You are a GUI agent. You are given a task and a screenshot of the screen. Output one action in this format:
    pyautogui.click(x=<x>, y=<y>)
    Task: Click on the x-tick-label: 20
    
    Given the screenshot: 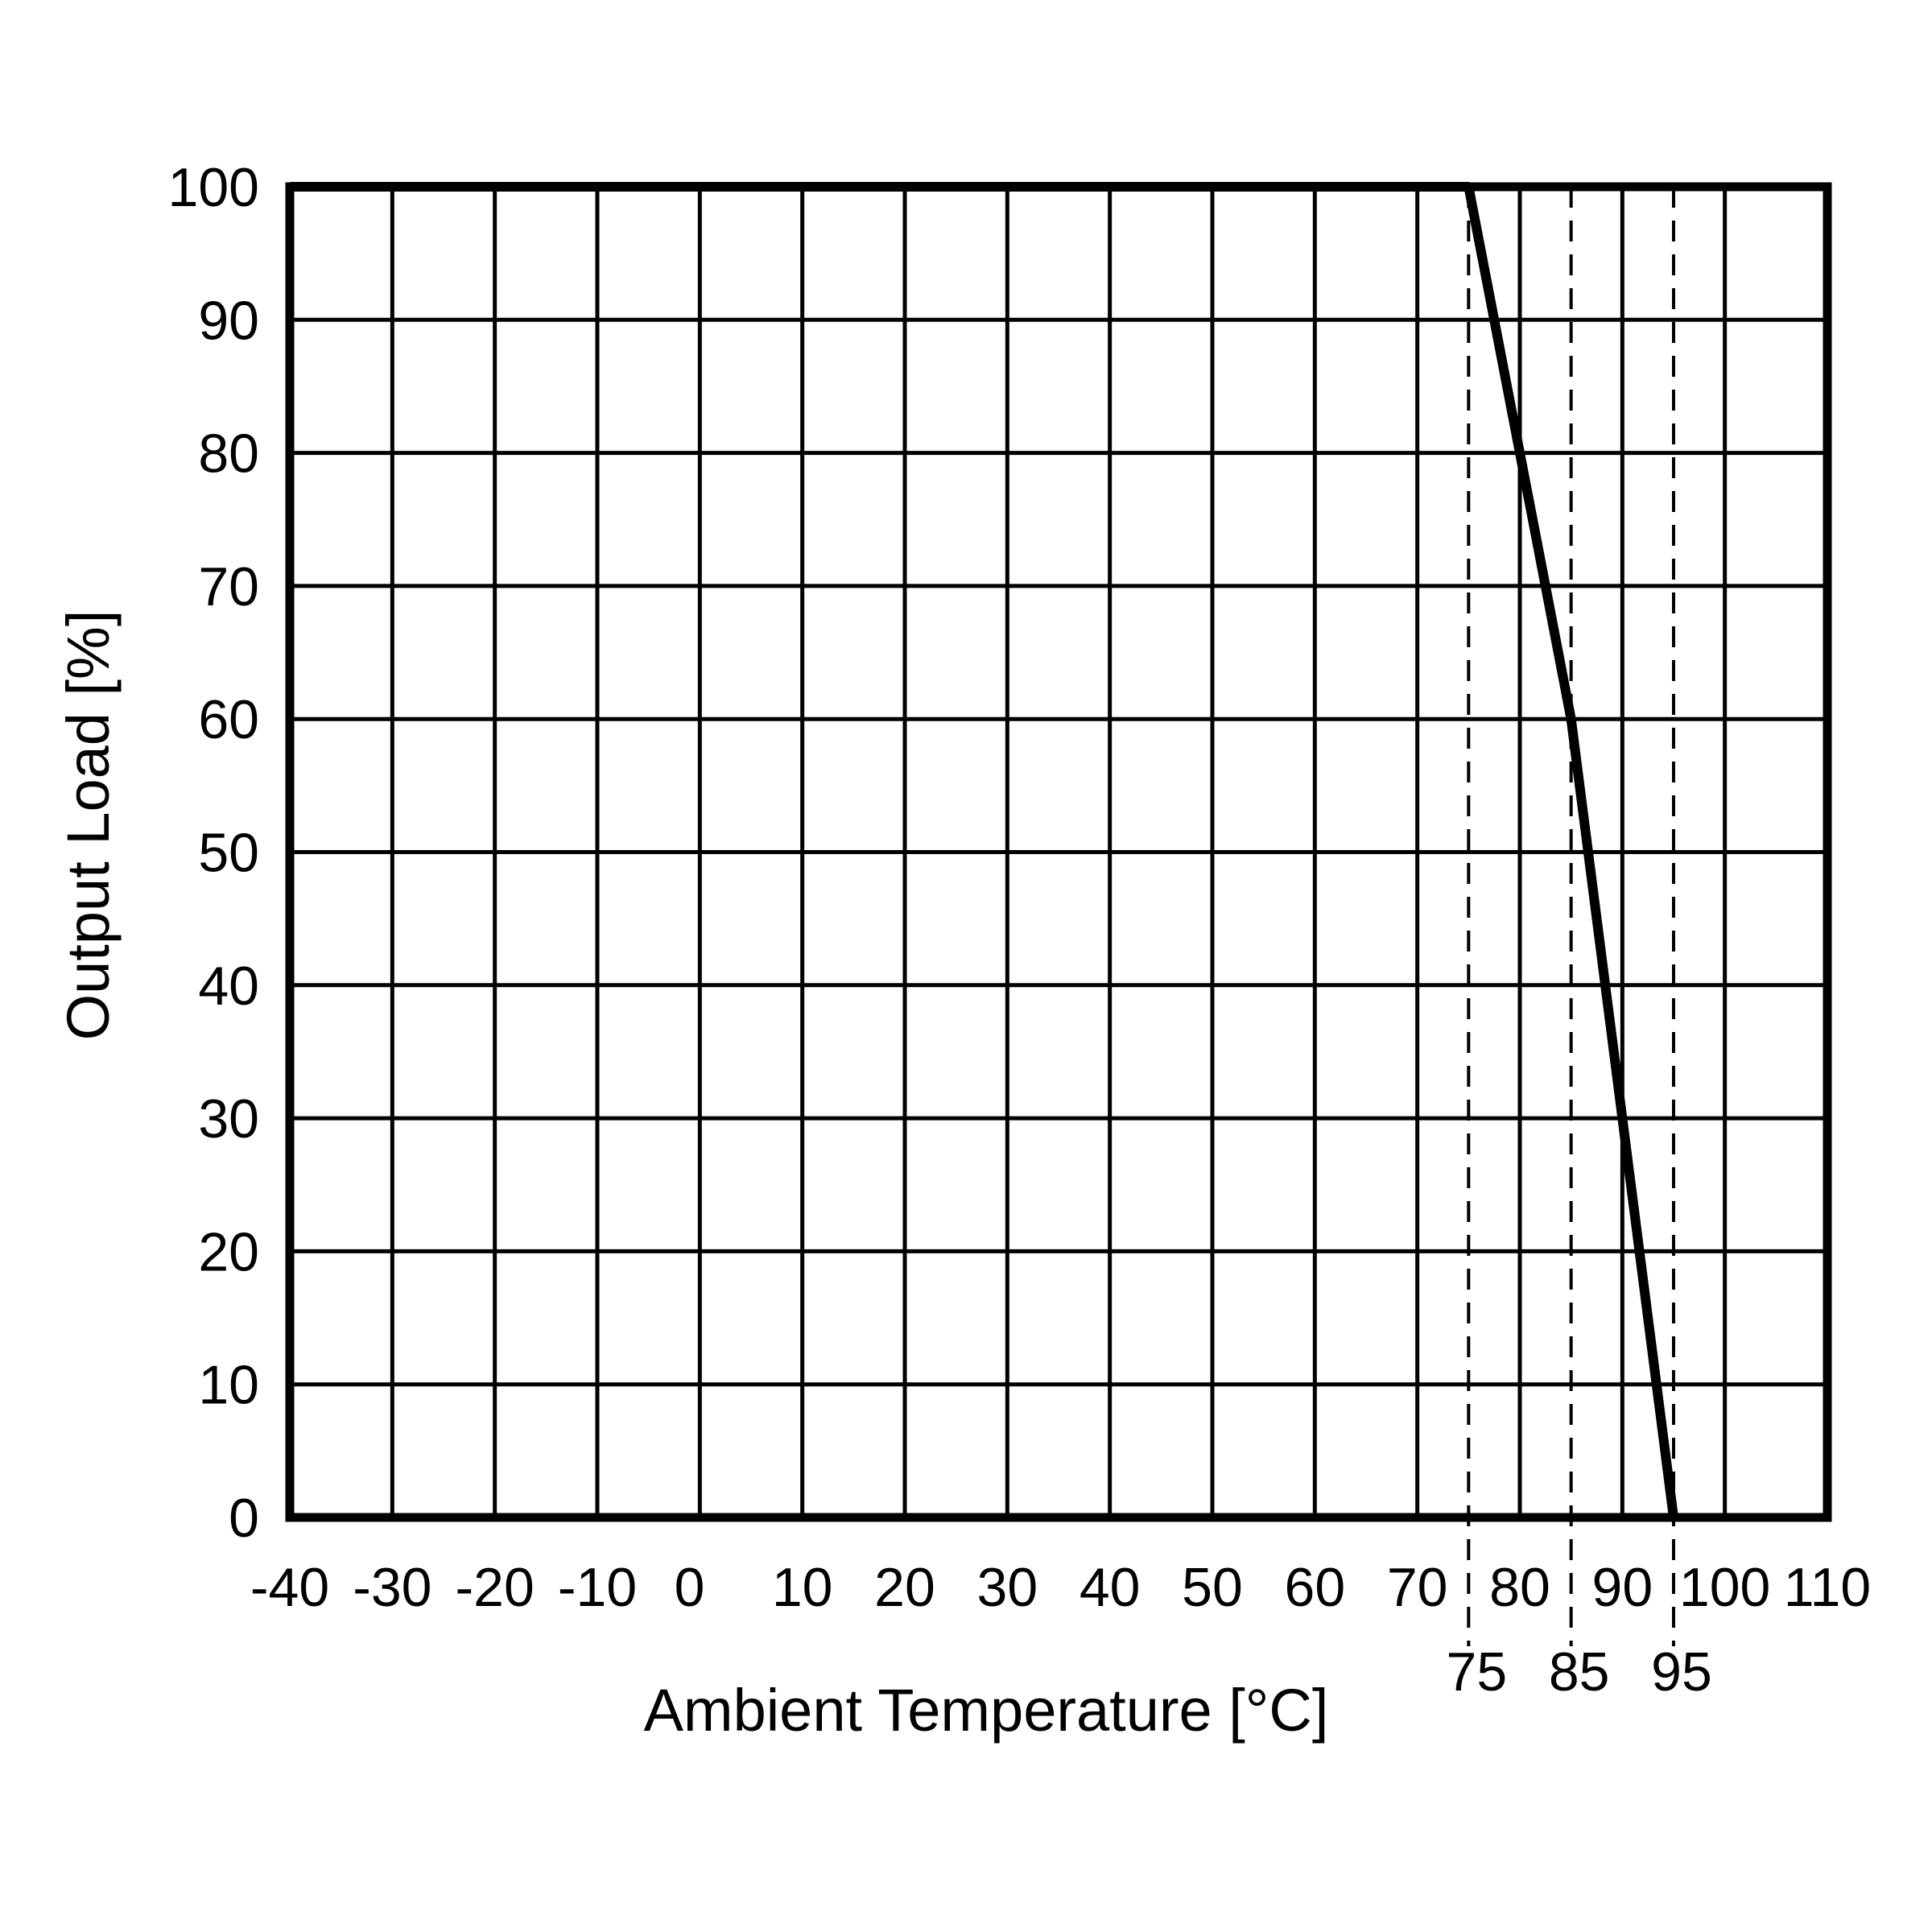 What is the action you would take?
    pyautogui.click(x=904, y=1587)
    